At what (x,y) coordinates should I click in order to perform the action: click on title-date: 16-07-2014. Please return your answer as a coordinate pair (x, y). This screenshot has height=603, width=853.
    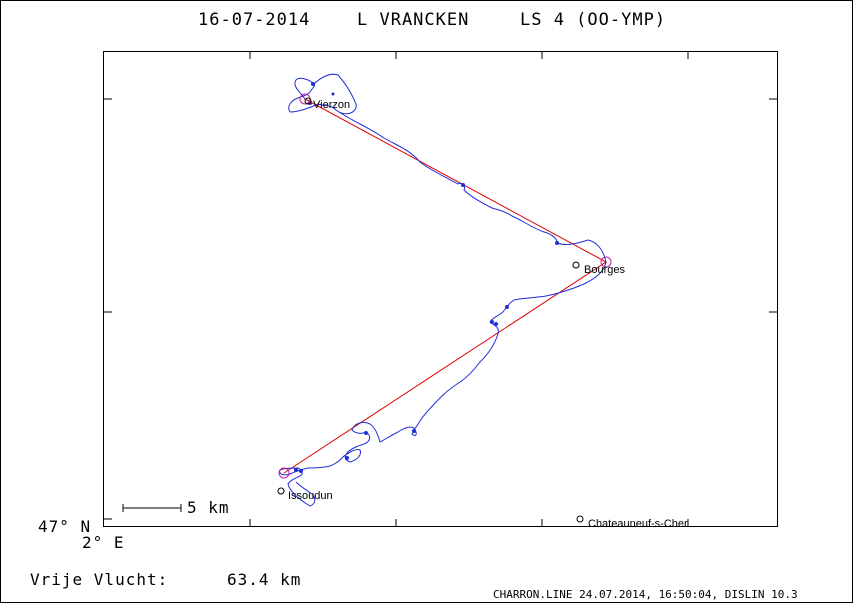
    Looking at the image, I should click on (254, 20).